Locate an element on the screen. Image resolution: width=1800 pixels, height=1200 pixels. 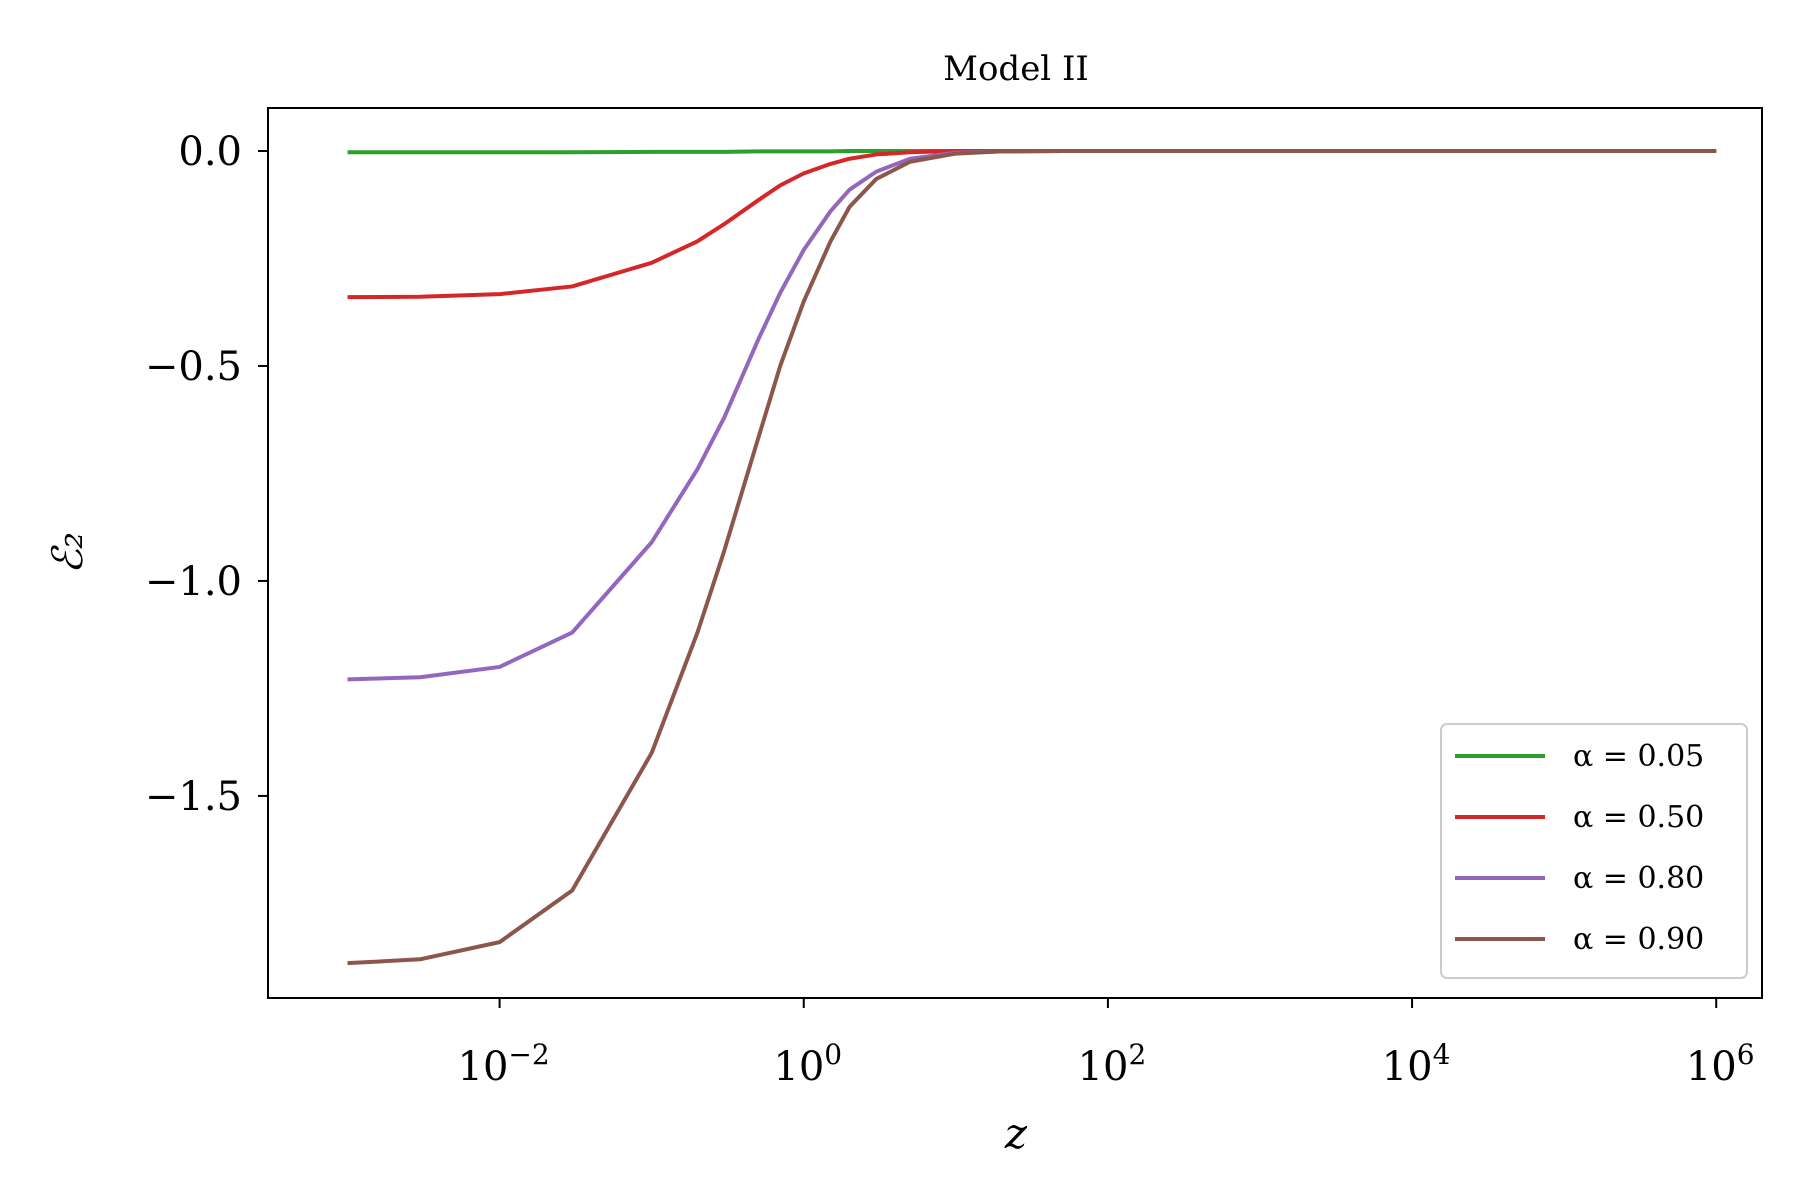
legend-label: α = 0.80 is located at coordinates (1638, 878).